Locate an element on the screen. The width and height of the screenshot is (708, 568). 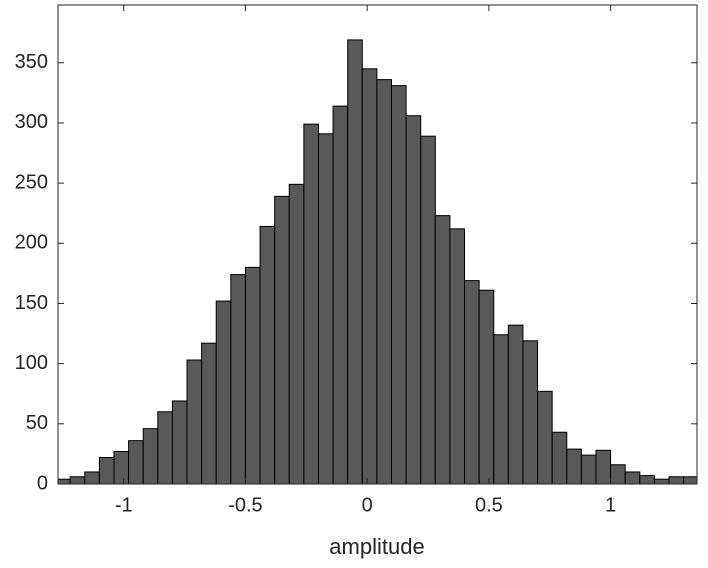
y-tick-label: 350 is located at coordinates (31, 62).